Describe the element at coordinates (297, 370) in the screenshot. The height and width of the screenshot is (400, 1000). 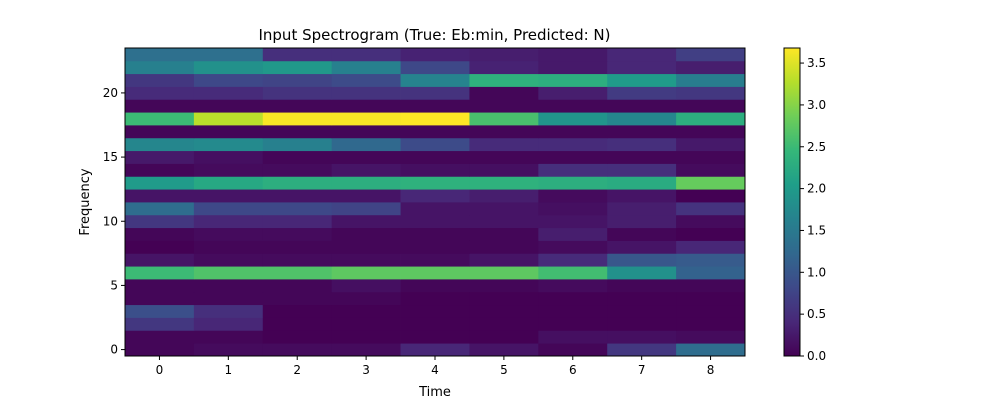
I see `x-tick-label: 2` at that location.